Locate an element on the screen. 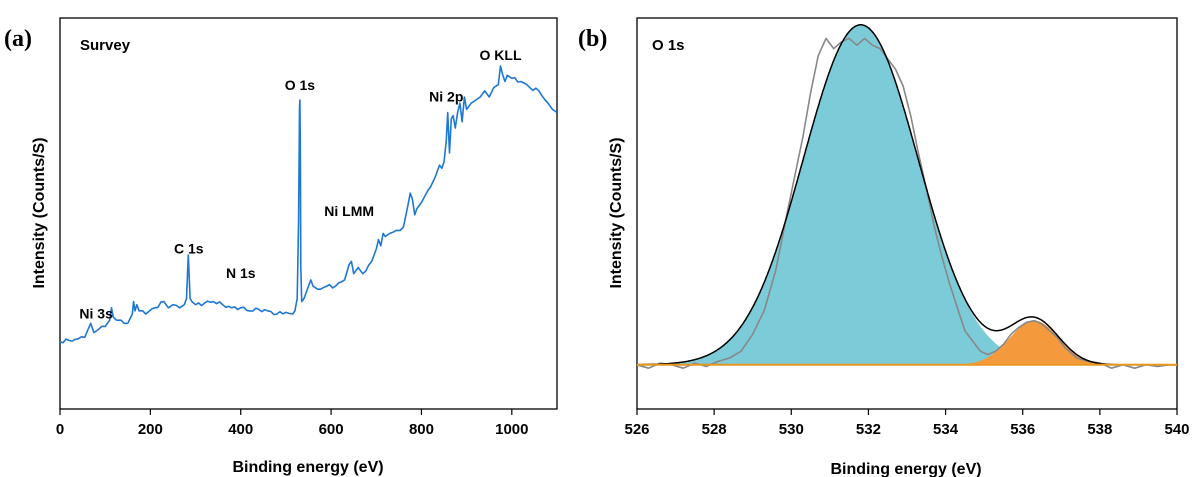 The image size is (1197, 477). panel-b-x-tick-label: 536 is located at coordinates (1022, 429).